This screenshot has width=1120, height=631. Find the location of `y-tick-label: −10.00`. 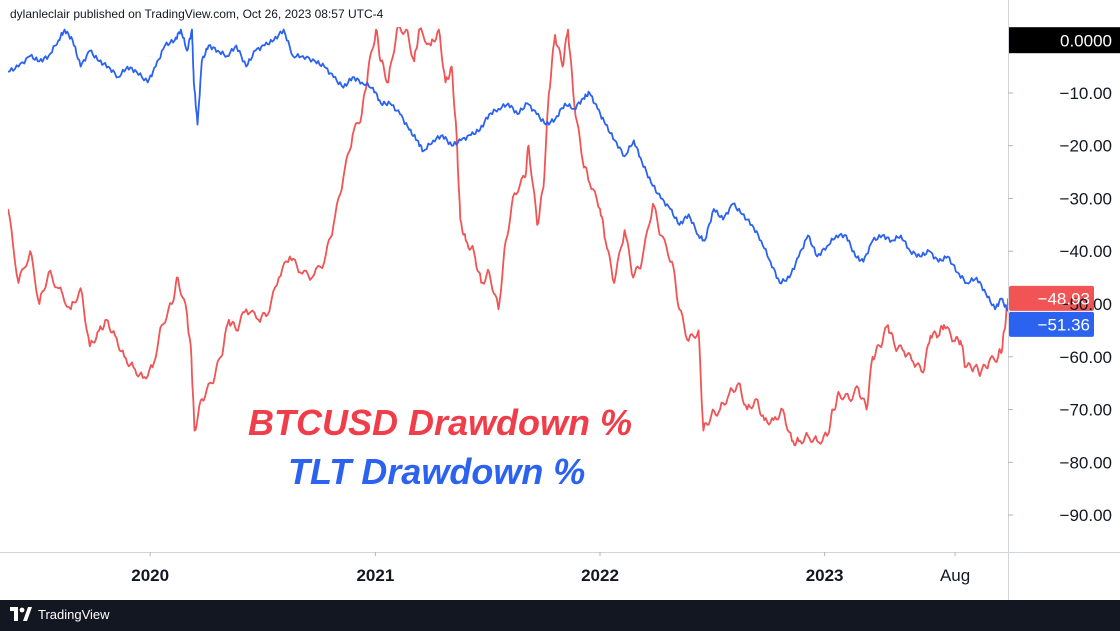

y-tick-label: −10.00 is located at coordinates (1086, 93).